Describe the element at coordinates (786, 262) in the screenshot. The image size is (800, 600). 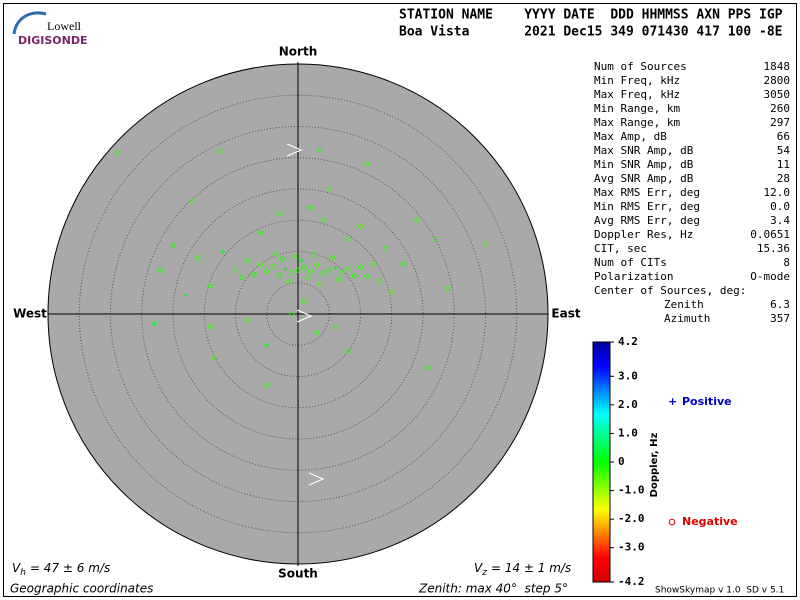
I see `stat-value: 8` at that location.